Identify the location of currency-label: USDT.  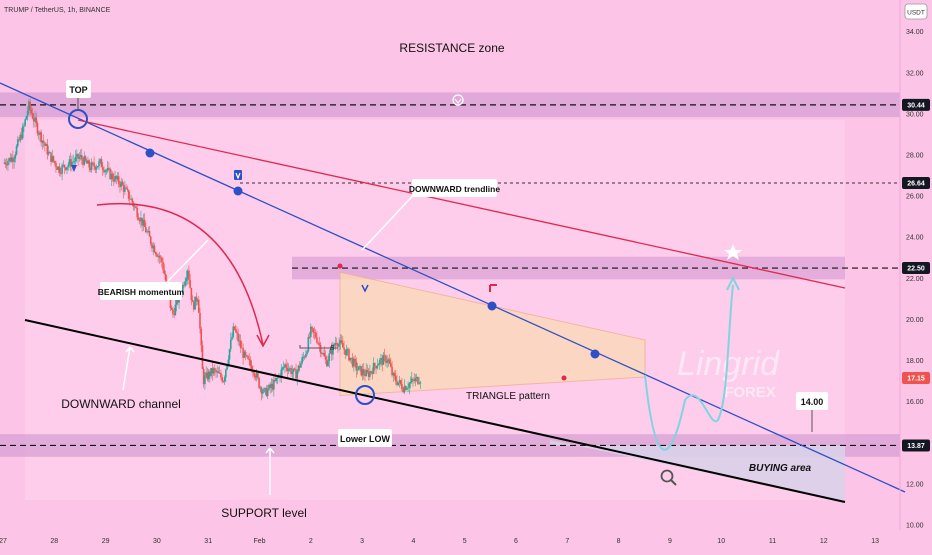
(916, 13).